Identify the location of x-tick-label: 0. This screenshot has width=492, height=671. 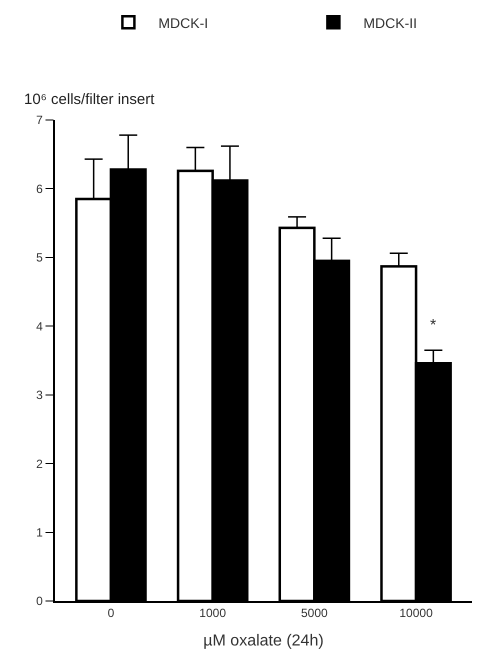
(111, 613).